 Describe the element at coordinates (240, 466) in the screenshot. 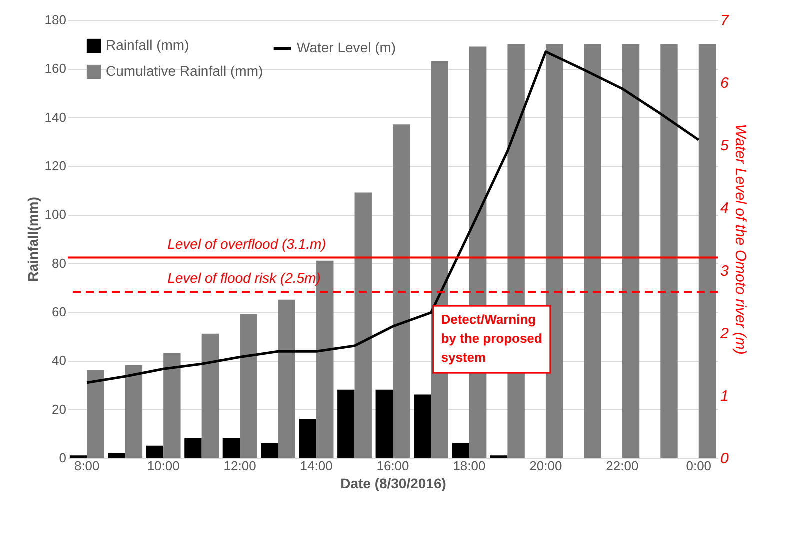

I see `x-tick-label: 12:00` at that location.